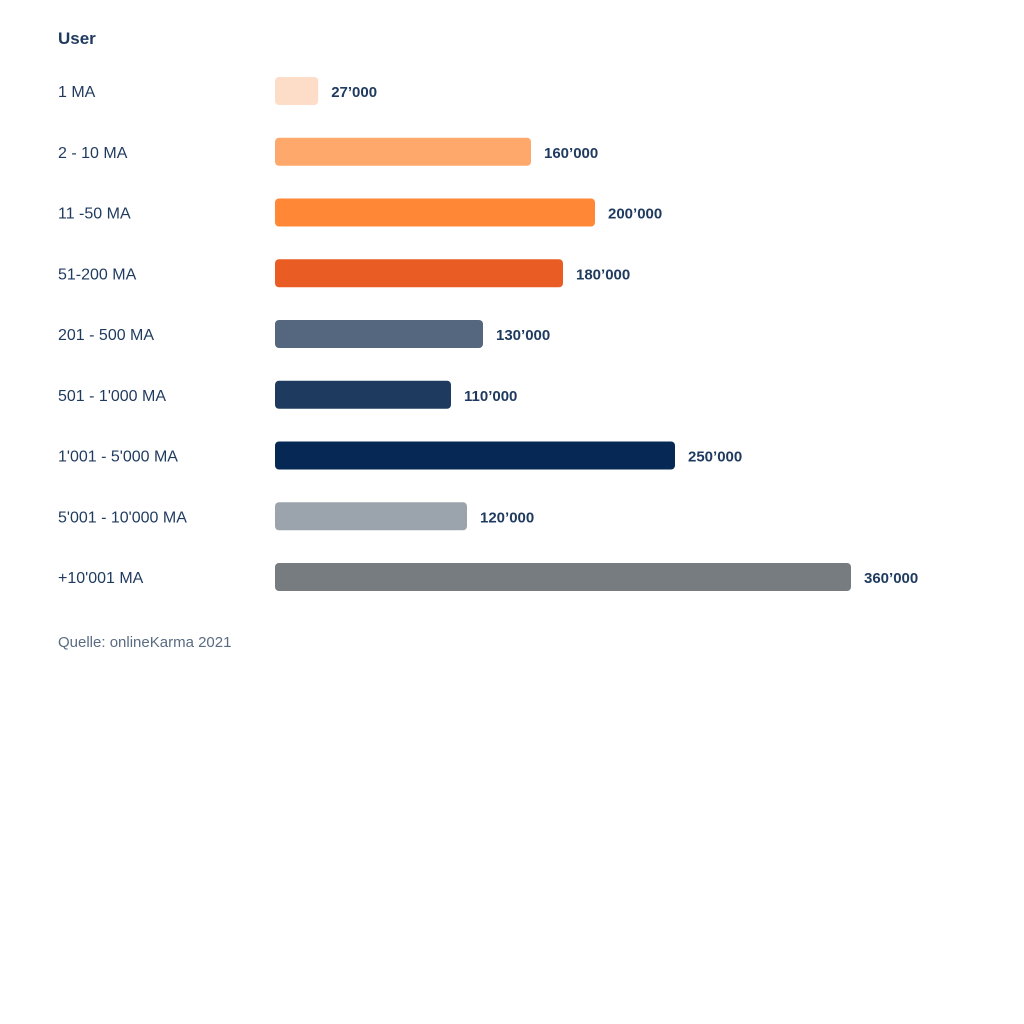 The height and width of the screenshot is (1024, 1024). I want to click on category-label: 2 - 10 MA, so click(93, 153).